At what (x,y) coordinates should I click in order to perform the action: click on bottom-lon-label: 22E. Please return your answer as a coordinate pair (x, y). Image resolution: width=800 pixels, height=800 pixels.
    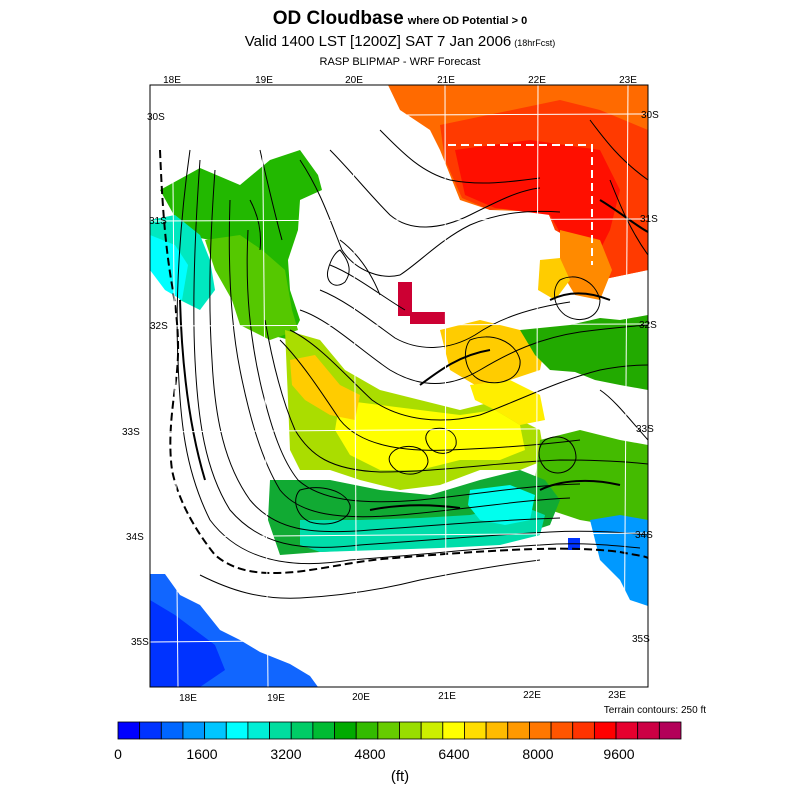
    Looking at the image, I should click on (532, 695).